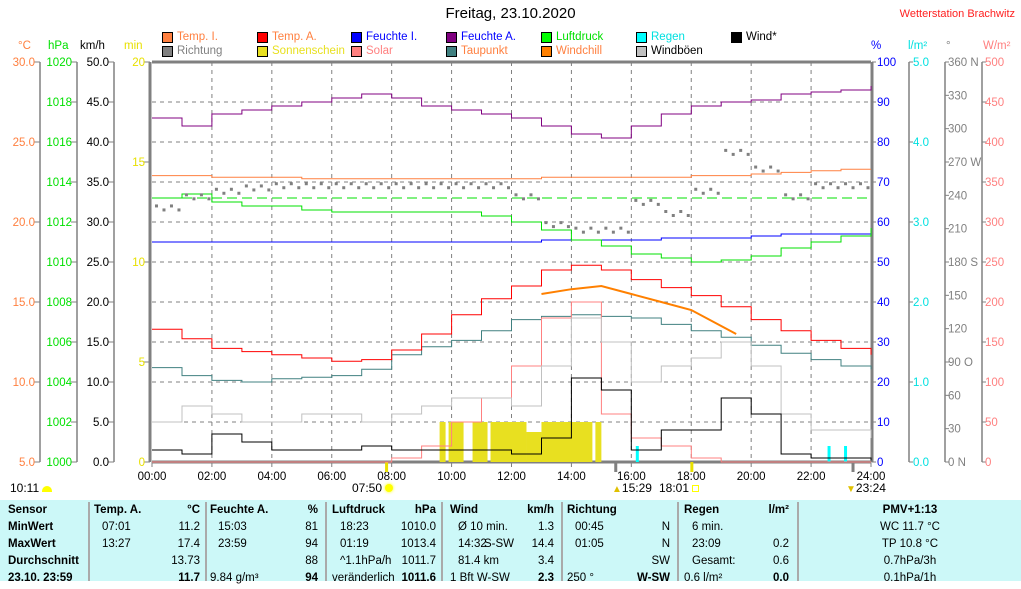 The width and height of the screenshot is (1021, 589). Describe the element at coordinates (957, 230) in the screenshot. I see `tick-label-direction: 210` at that location.